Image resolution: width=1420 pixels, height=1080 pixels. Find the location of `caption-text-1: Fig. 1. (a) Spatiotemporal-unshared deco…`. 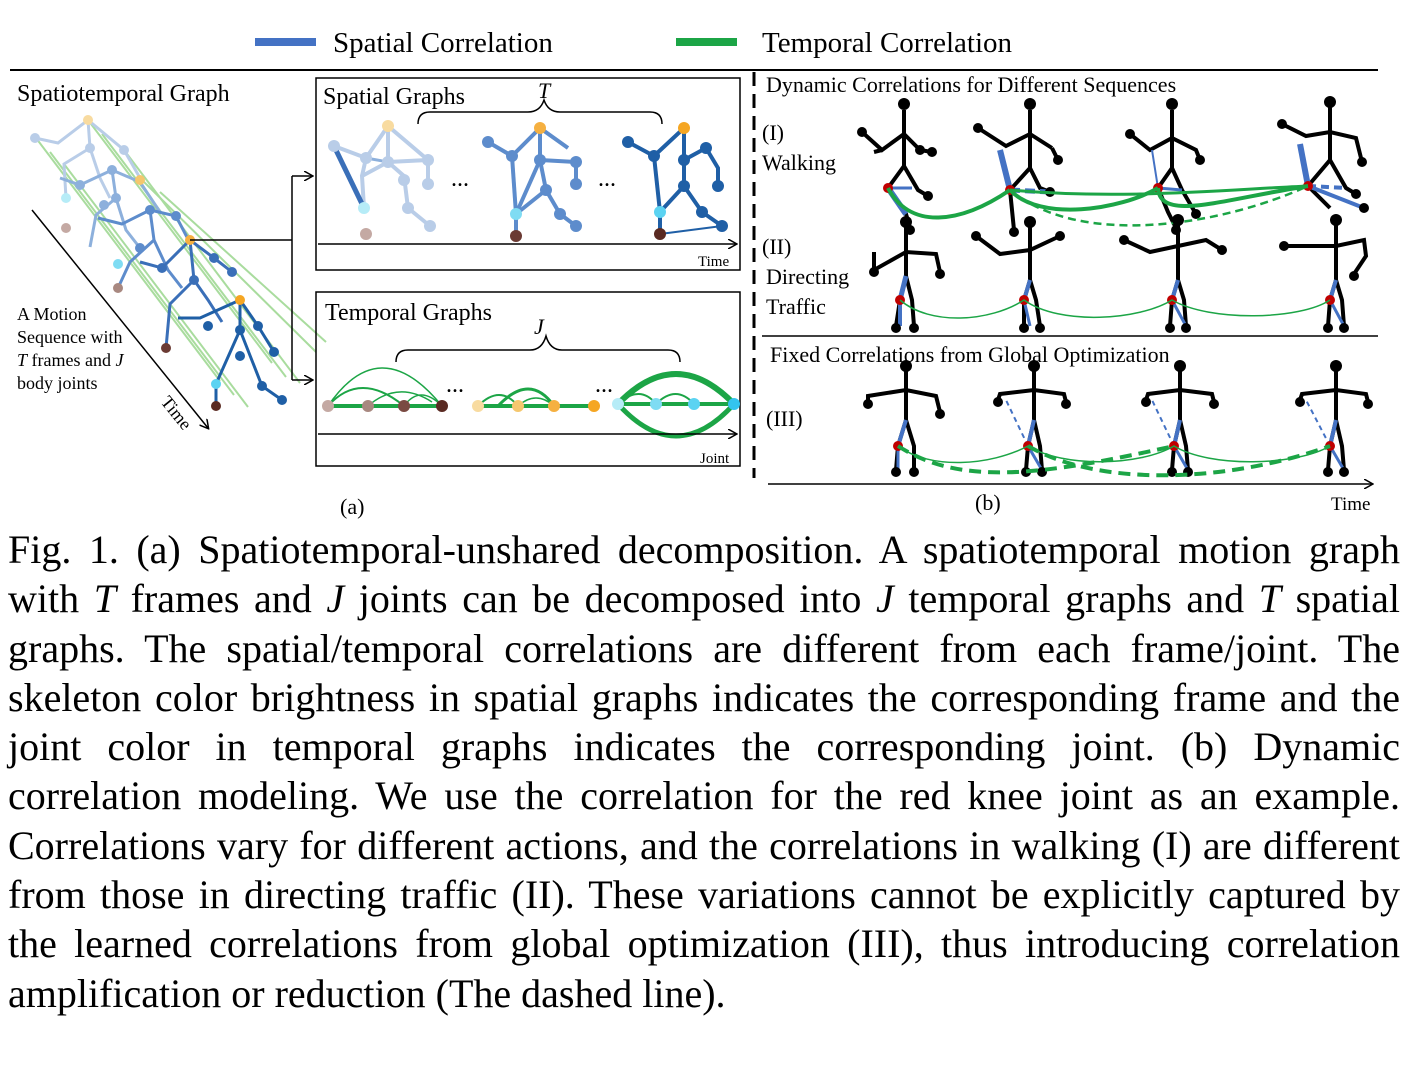

caption-text-1: Fig. 1. (a) Spatiotemporal-unshared deco… is located at coordinates (704, 574).